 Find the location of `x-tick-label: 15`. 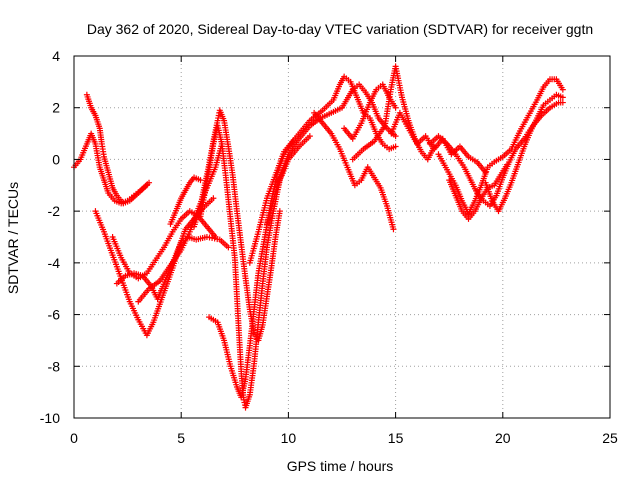

x-tick-label: 15 is located at coordinates (396, 438).